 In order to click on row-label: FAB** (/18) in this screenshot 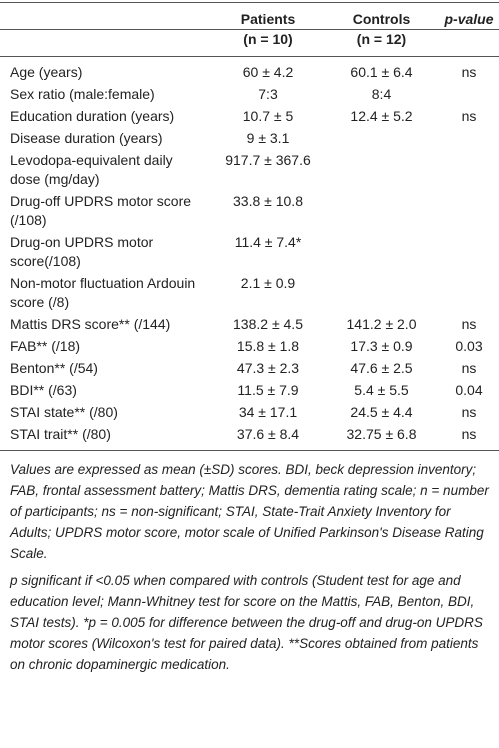, I will do `click(45, 346)`.